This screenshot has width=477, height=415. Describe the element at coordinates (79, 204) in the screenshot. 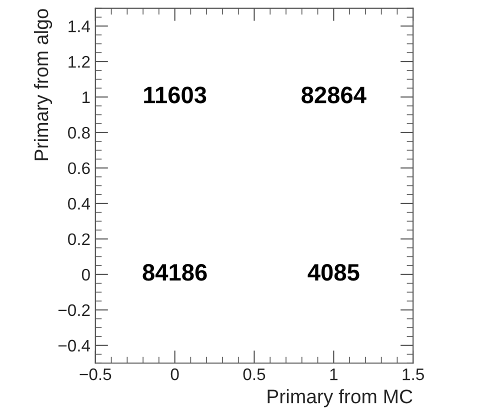

I see `y-tick-label: 0.4` at that location.